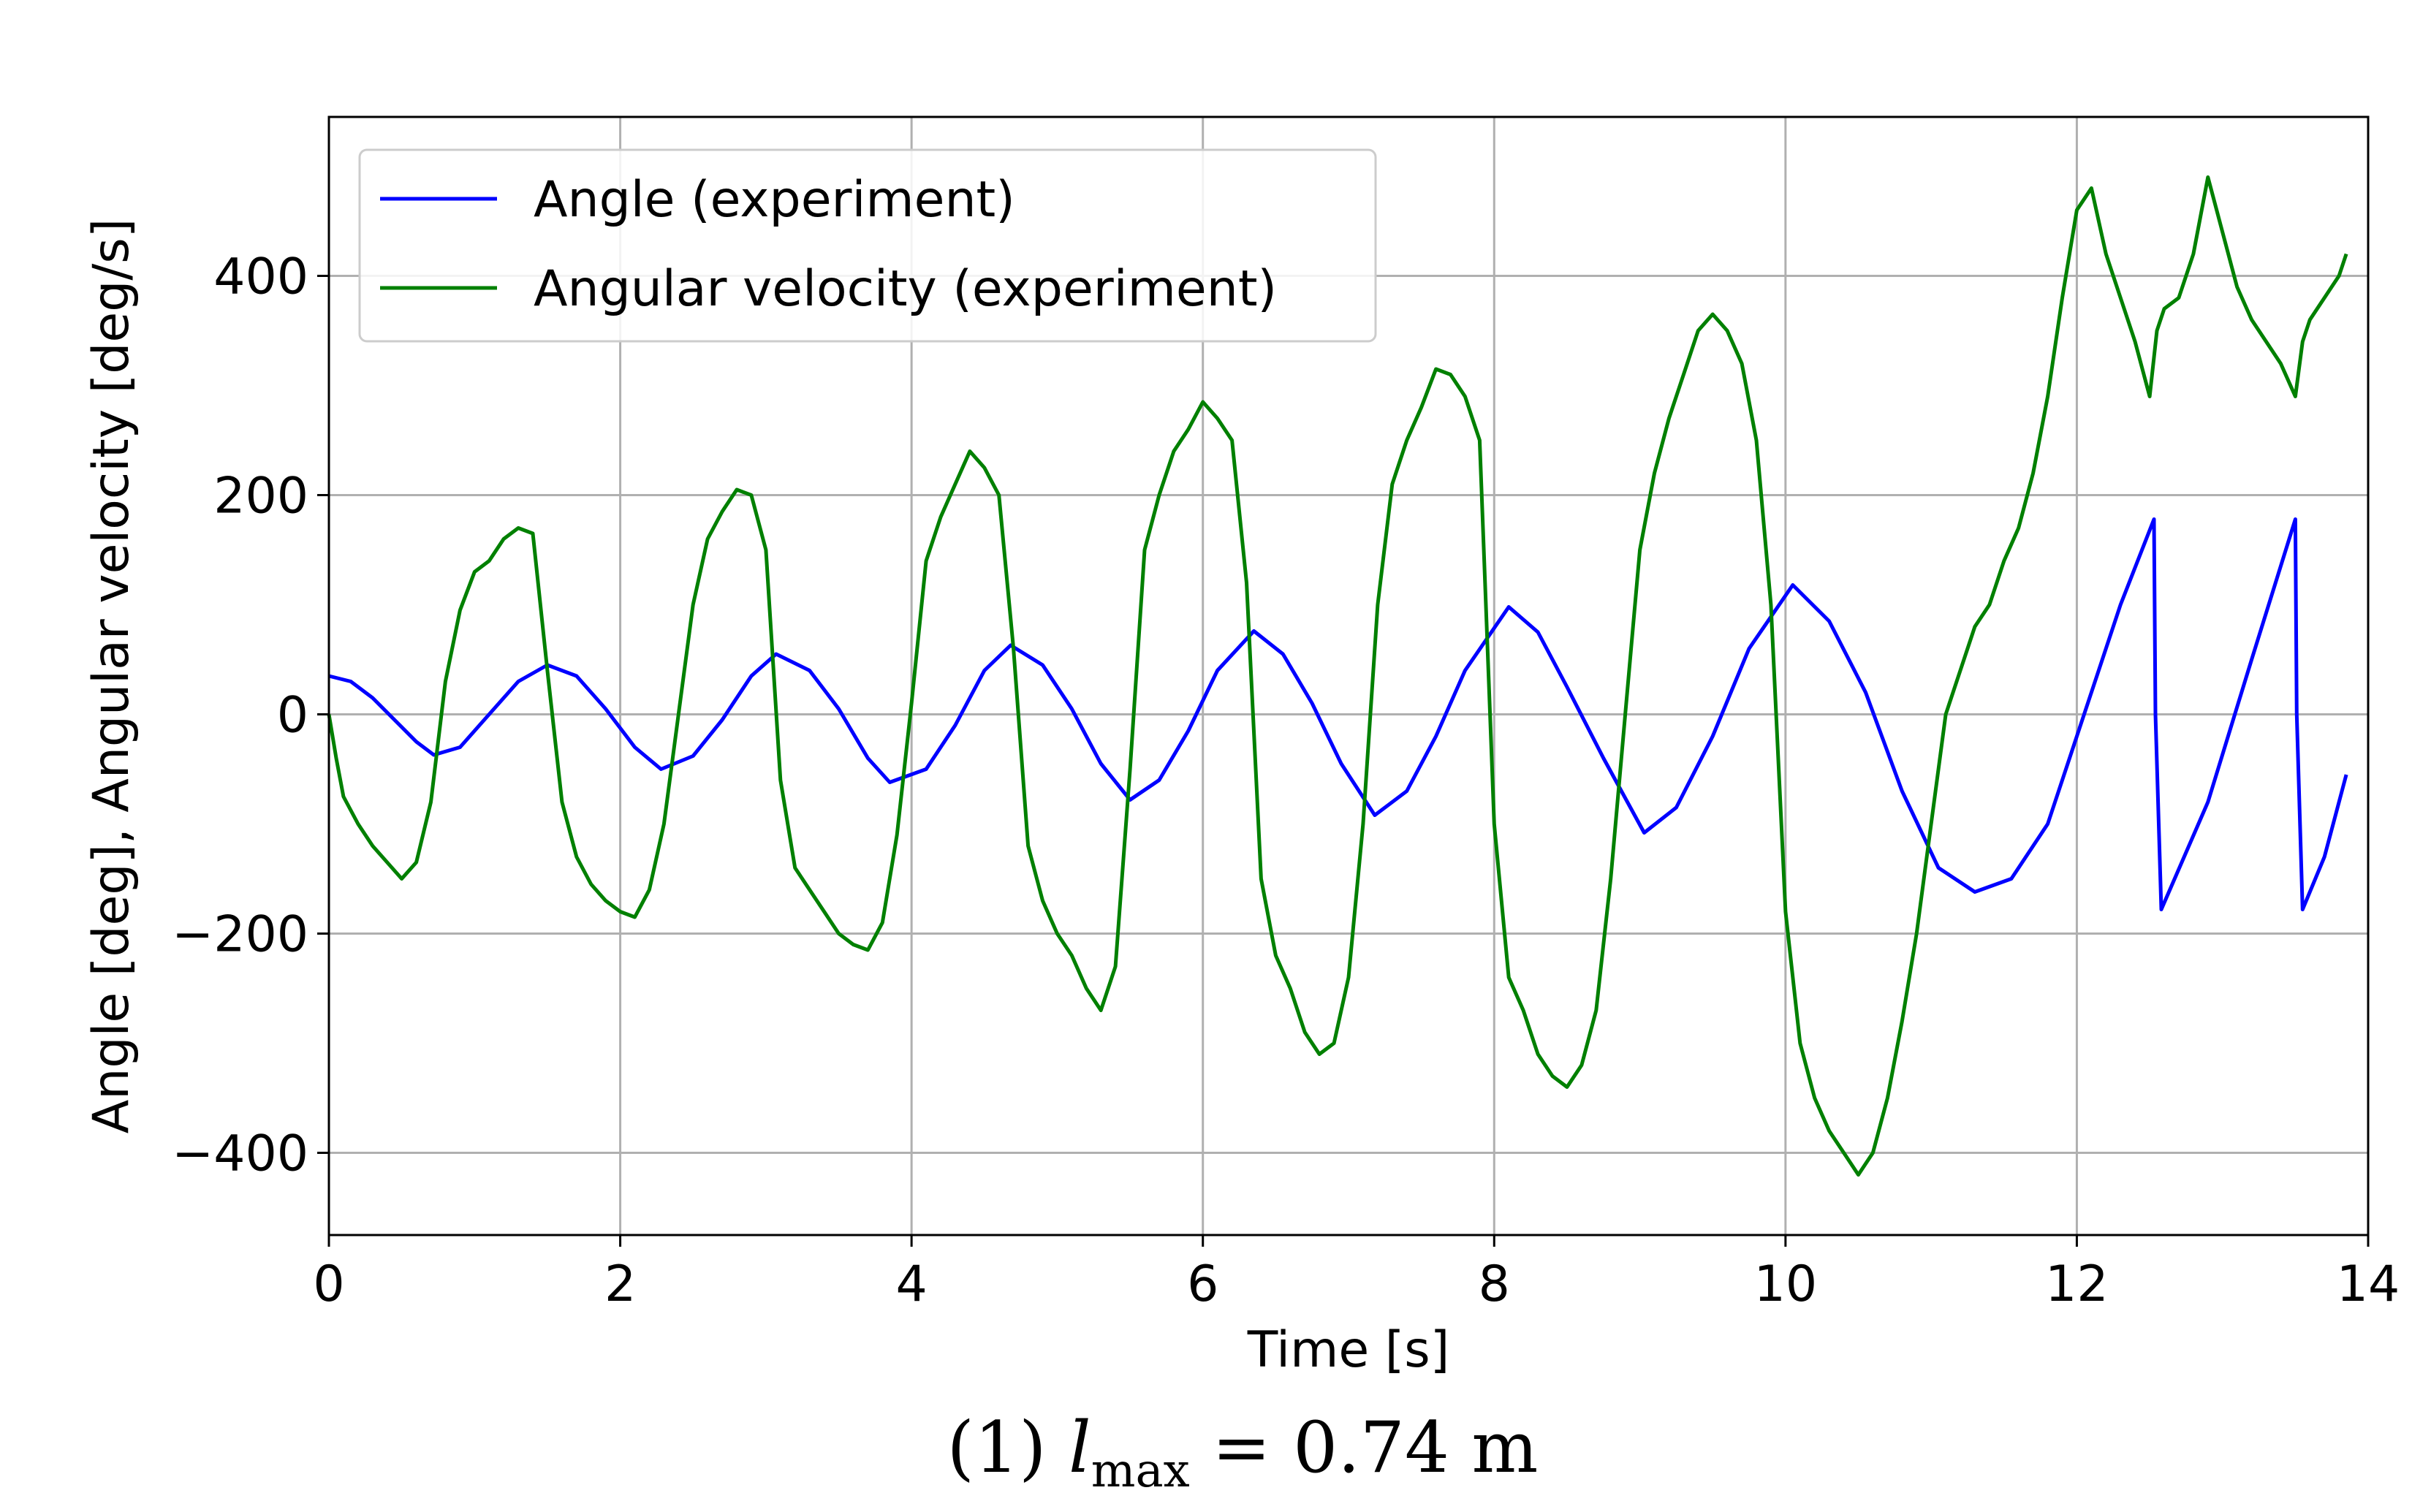  Describe the element at coordinates (912, 1284) in the screenshot. I see `x-tick-label: 4` at that location.